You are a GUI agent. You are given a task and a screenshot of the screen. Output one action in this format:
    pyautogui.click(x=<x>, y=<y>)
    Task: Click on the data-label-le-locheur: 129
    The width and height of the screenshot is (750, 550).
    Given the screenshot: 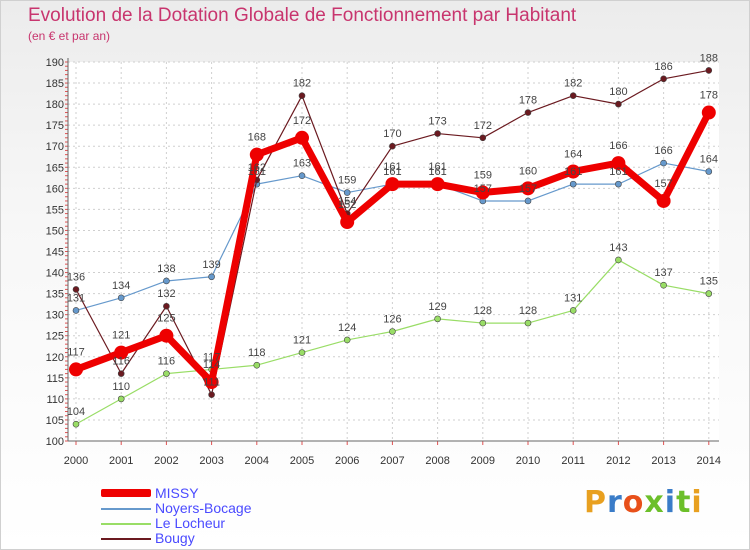 What is the action you would take?
    pyautogui.click(x=437, y=307)
    